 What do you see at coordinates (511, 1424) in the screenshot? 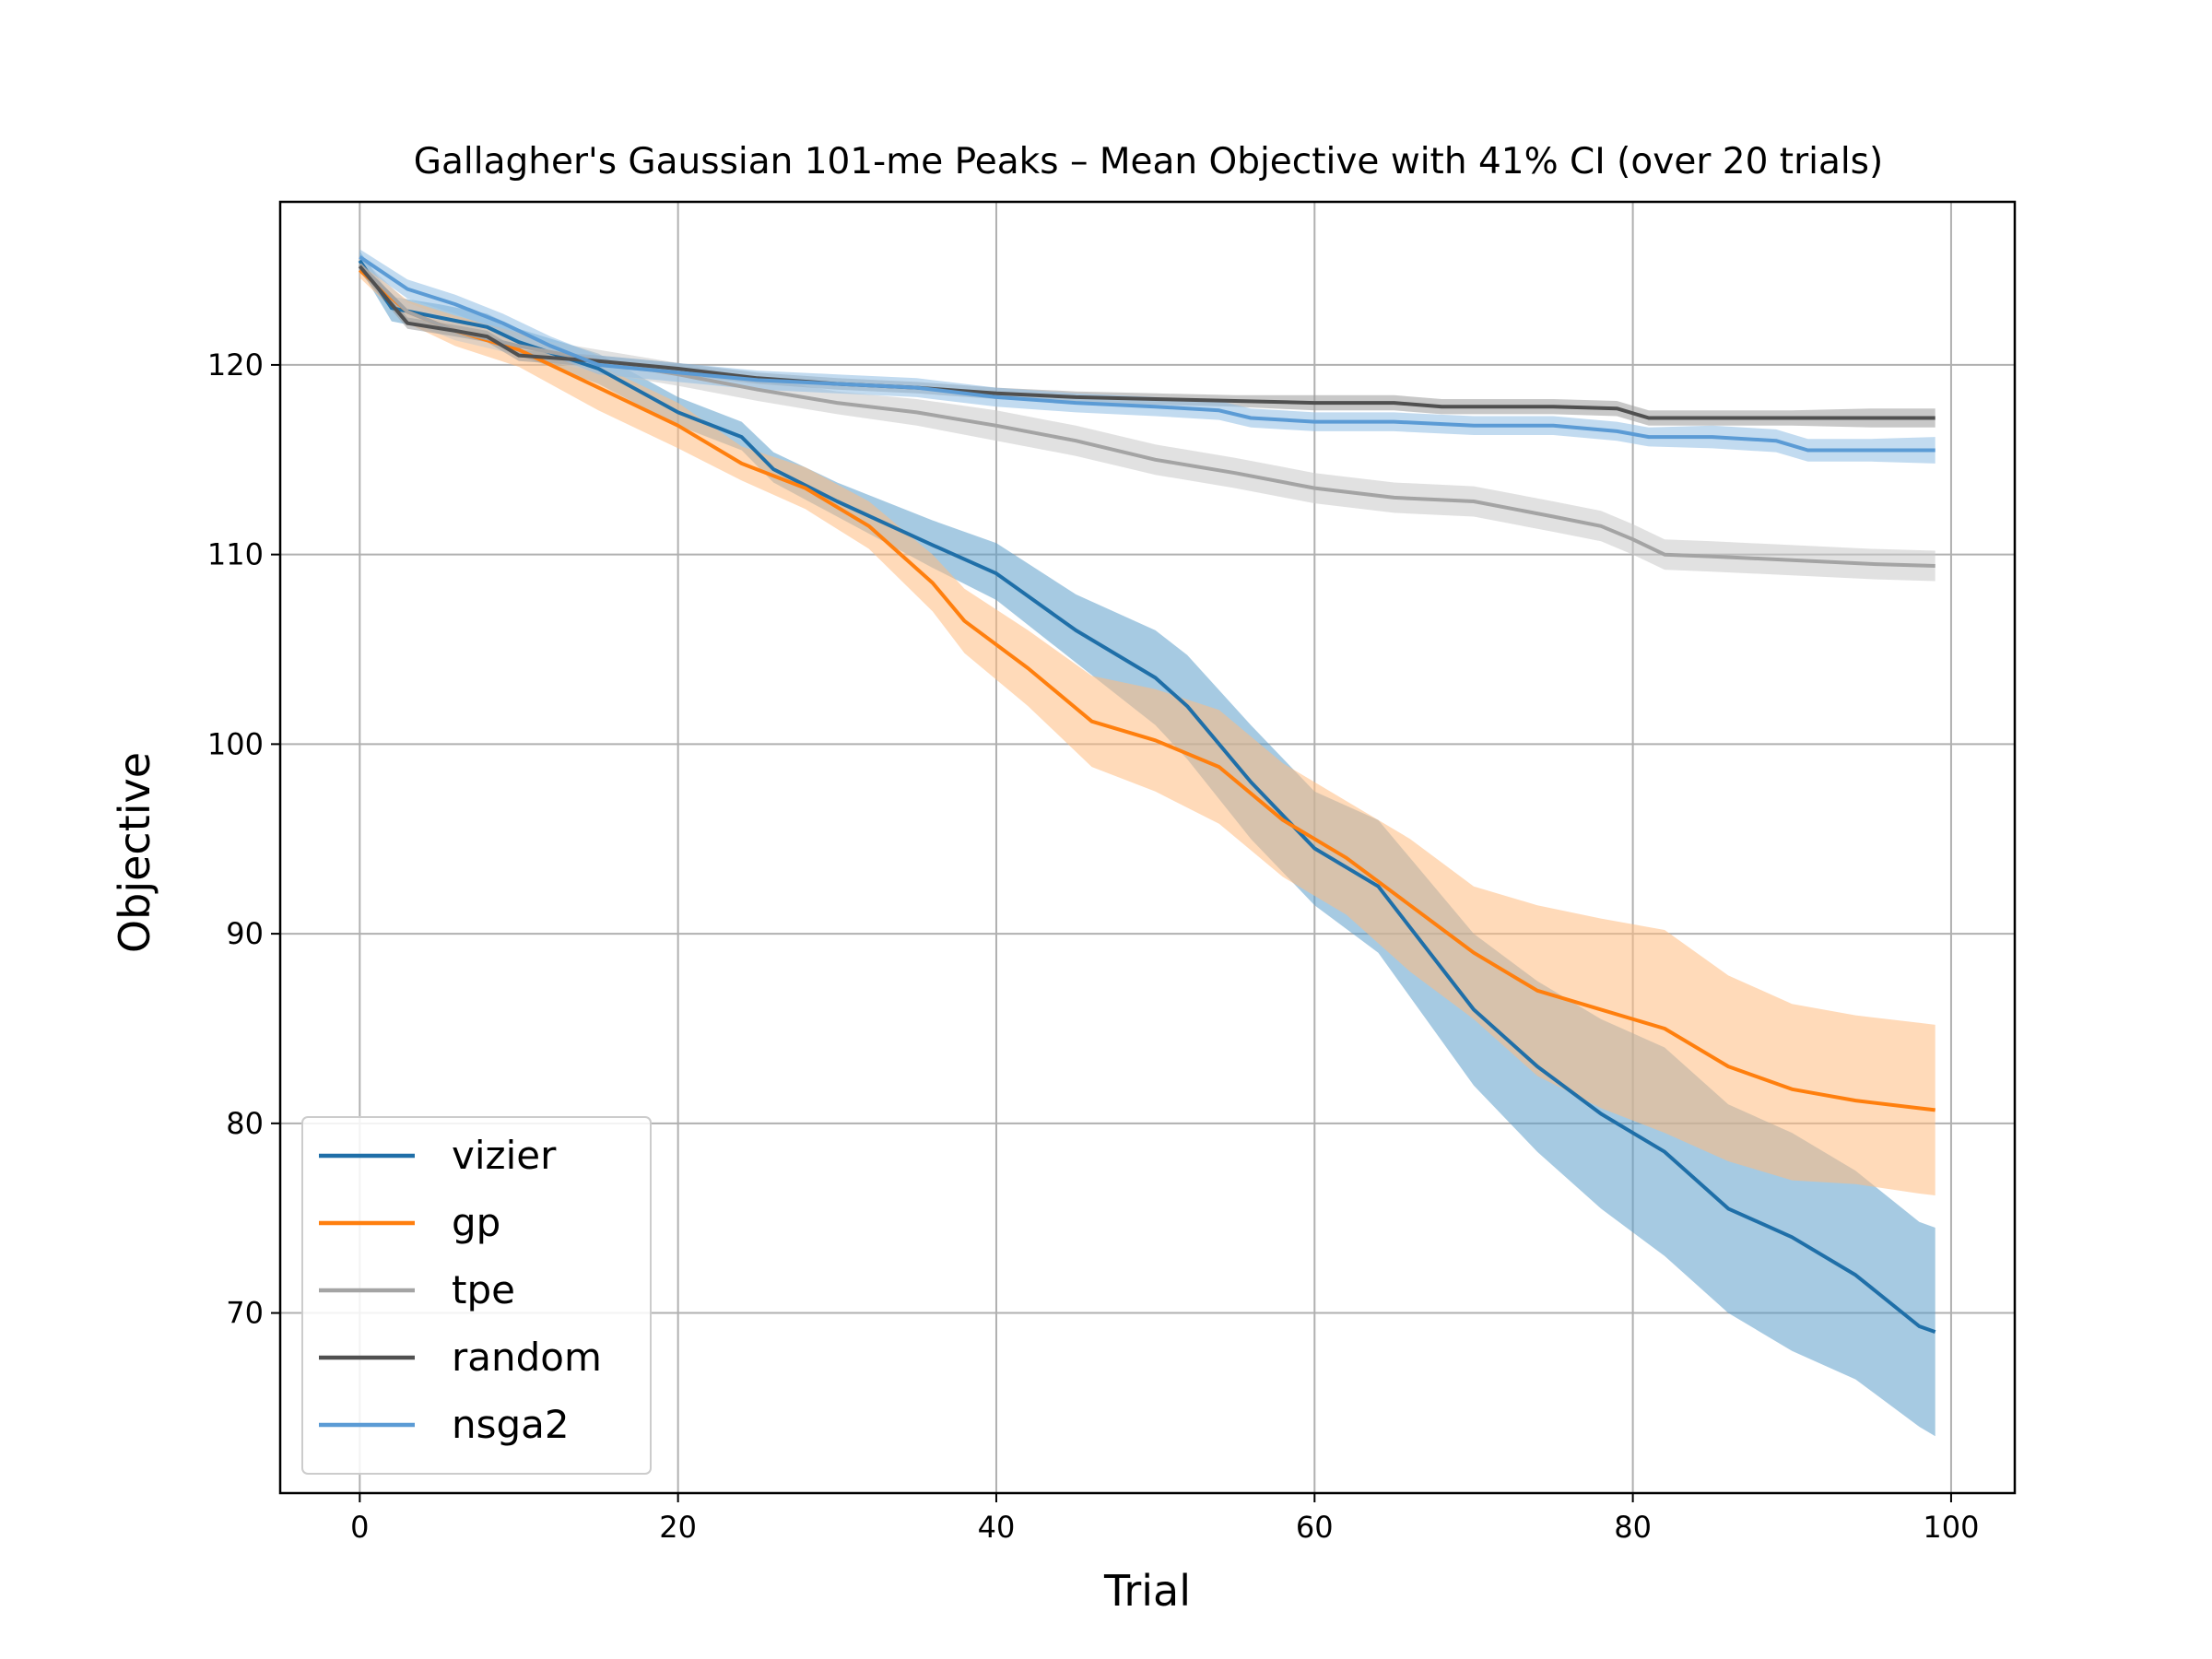
I see `legend-label-nsga2: nsga2` at bounding box center [511, 1424].